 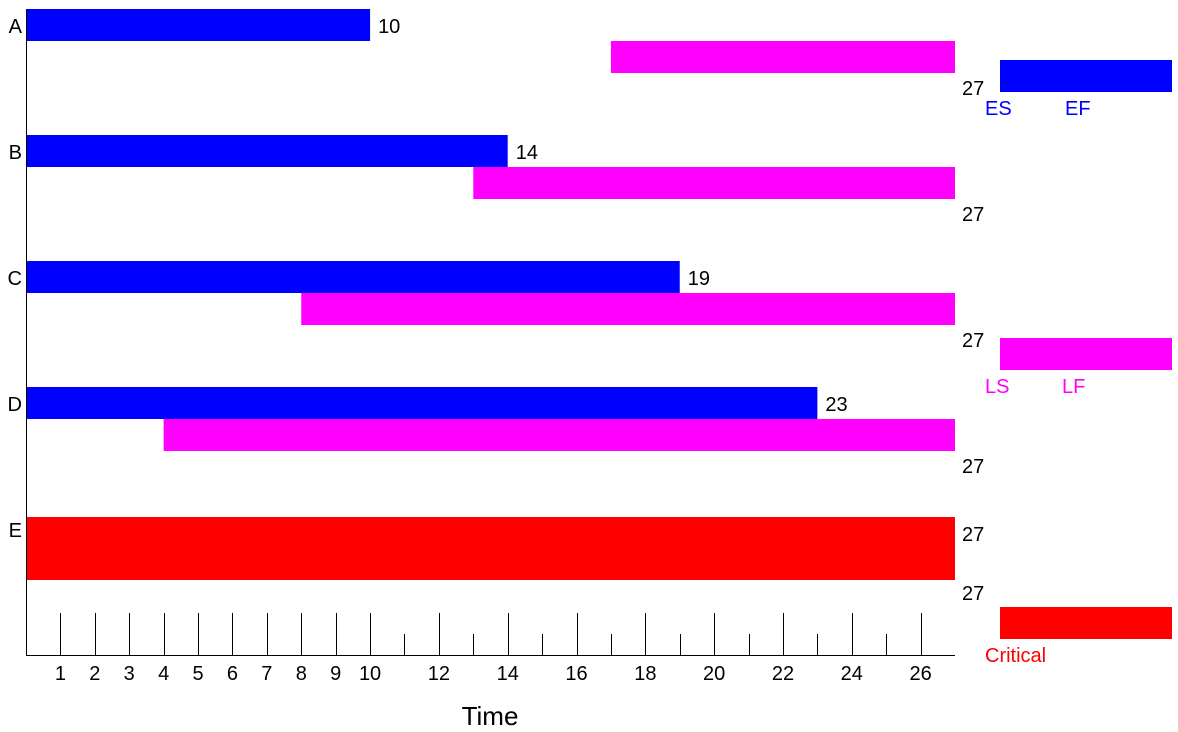 I want to click on task-label-e: E, so click(x=15, y=531).